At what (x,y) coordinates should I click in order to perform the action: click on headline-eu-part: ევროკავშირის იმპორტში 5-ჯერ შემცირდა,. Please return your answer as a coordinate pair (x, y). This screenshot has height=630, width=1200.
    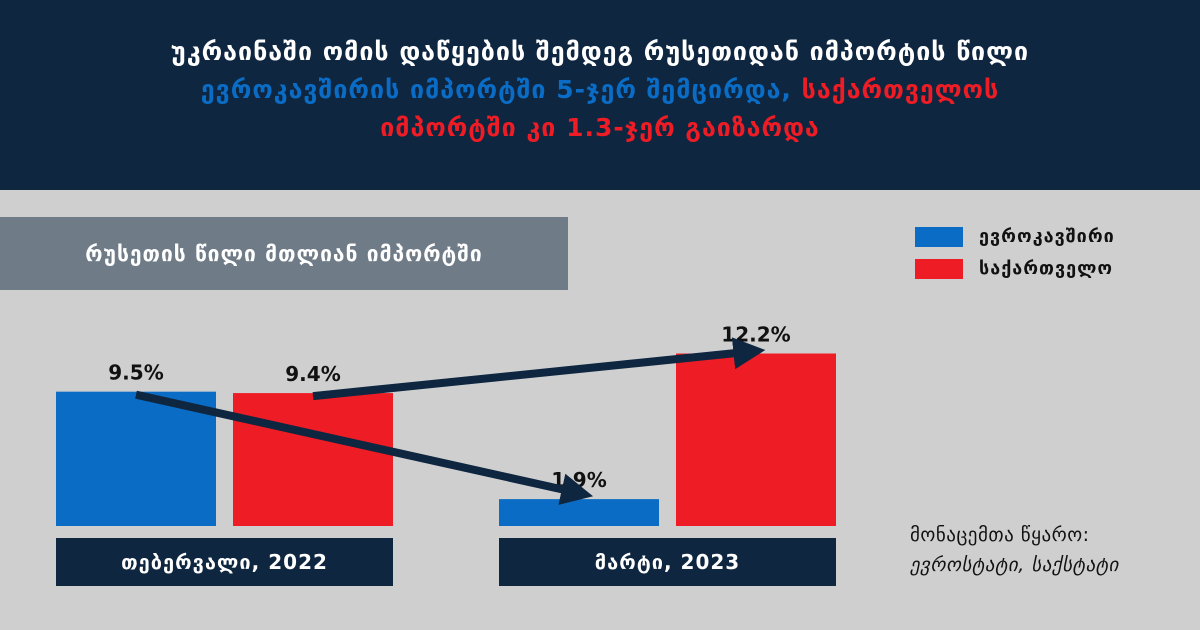
    Looking at the image, I should click on (496, 89).